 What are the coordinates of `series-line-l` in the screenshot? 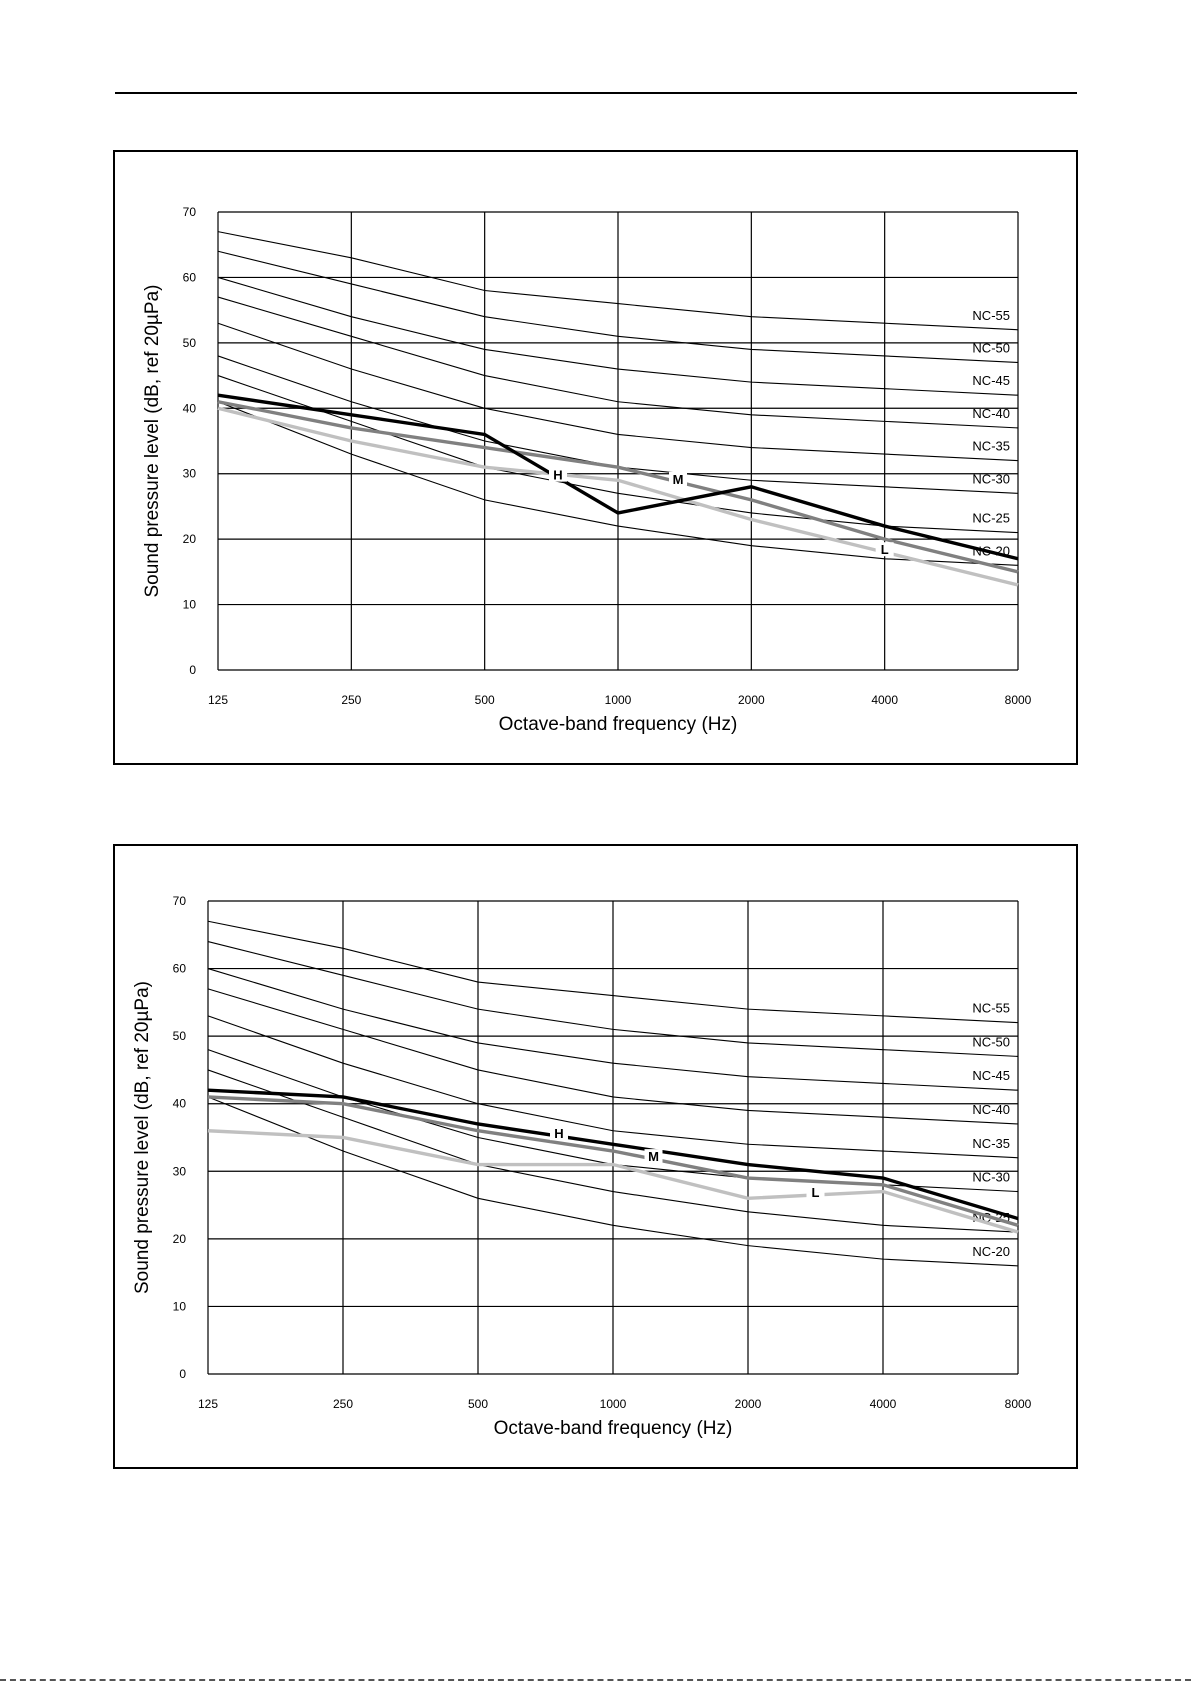 It's located at (613, 1181).